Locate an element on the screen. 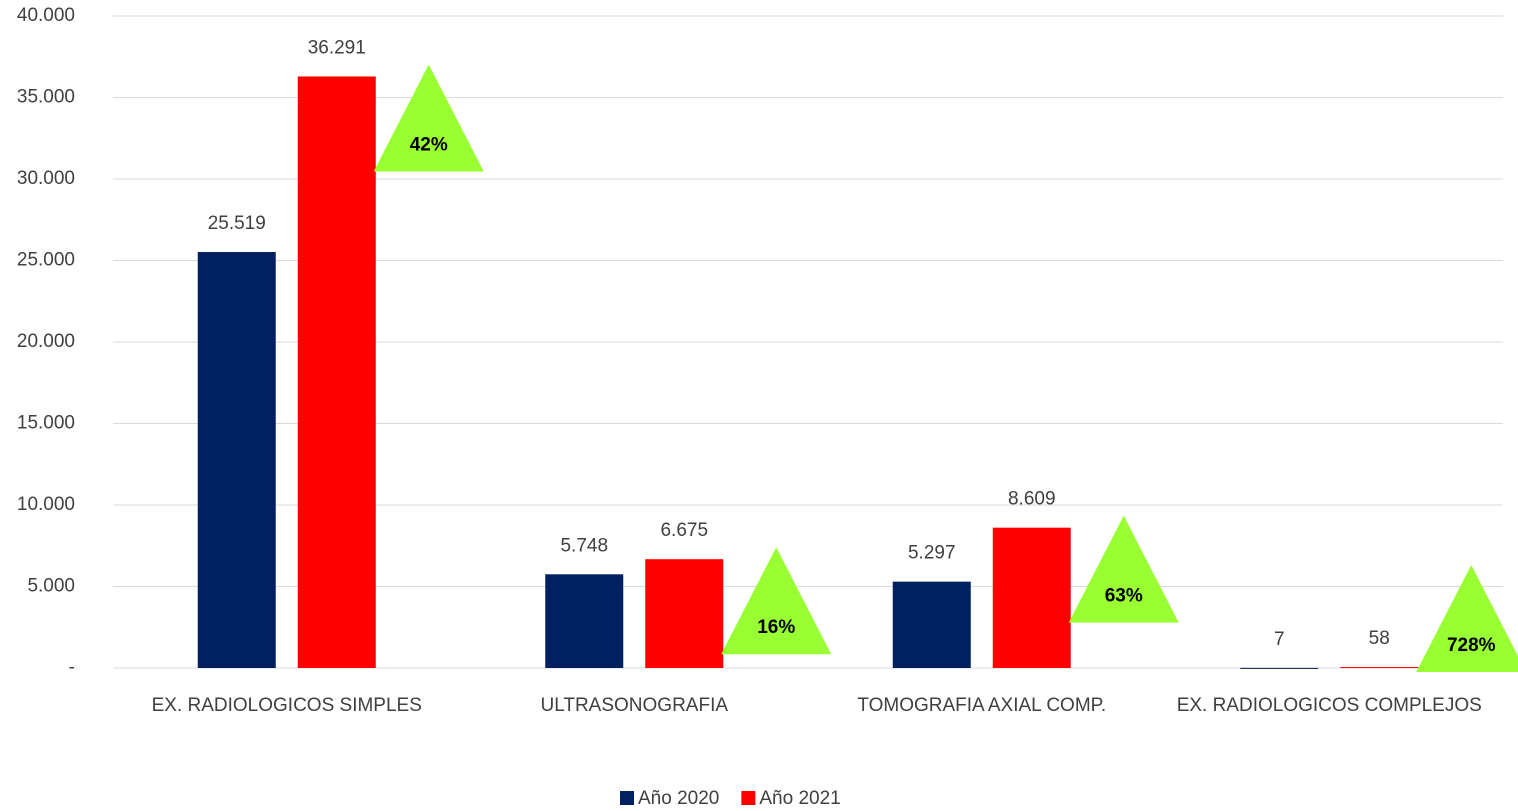 This screenshot has height=811, width=1518. value-label: 7 is located at coordinates (1279, 639).